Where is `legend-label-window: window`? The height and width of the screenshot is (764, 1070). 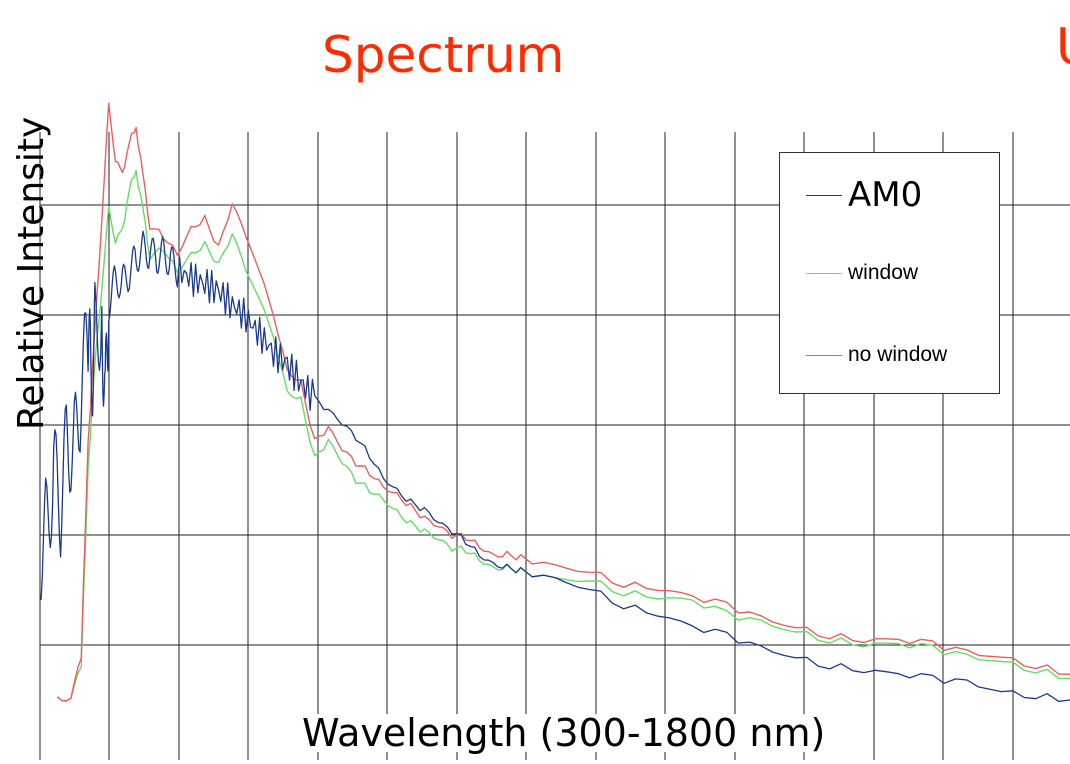 legend-label-window: window is located at coordinates (883, 272).